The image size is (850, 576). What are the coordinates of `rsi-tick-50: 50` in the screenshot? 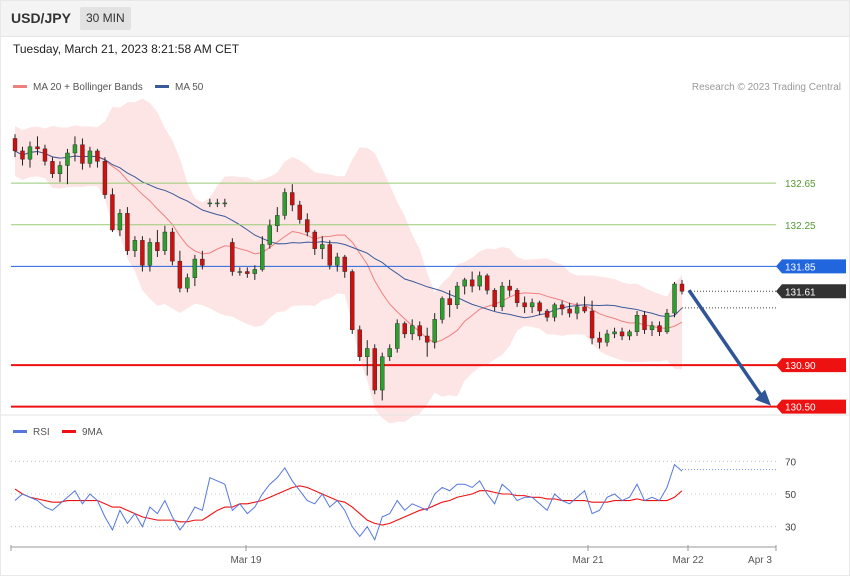 It's located at (791, 495).